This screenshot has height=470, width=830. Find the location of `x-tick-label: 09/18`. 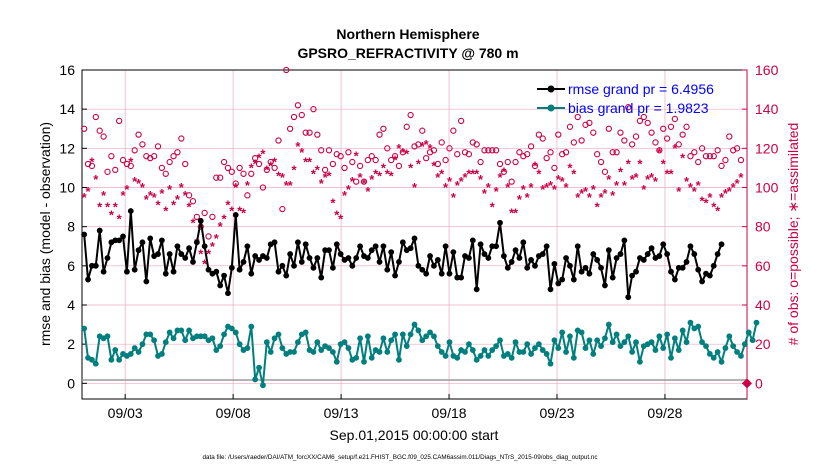

x-tick-label: 09/18 is located at coordinates (449, 413).